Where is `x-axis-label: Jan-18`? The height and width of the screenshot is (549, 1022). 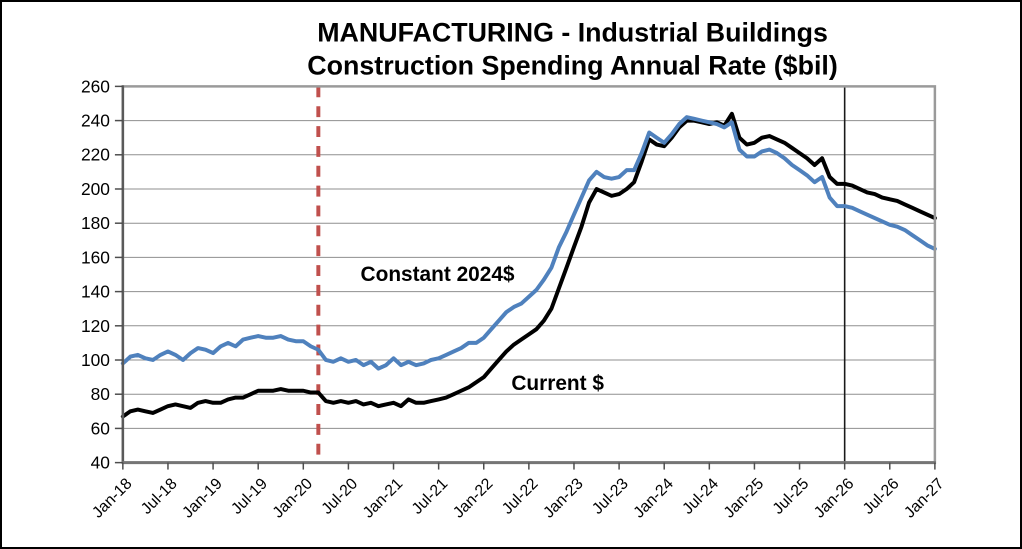
x-axis-label: Jan-18 is located at coordinates (112, 498).